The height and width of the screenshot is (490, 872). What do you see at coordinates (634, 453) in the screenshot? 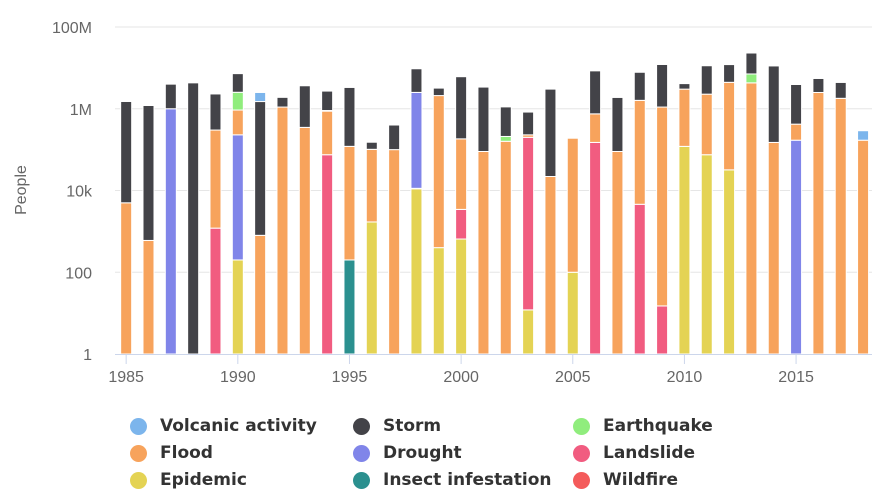
I see `legend-item-landslide: Landslide` at bounding box center [634, 453].